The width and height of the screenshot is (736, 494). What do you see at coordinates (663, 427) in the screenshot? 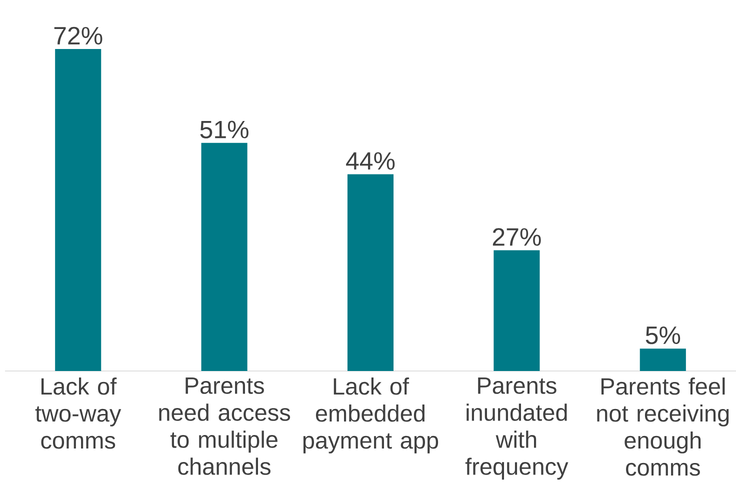
I see `x-tick-label: Parents feel not receiving enough comms` at bounding box center [663, 427].